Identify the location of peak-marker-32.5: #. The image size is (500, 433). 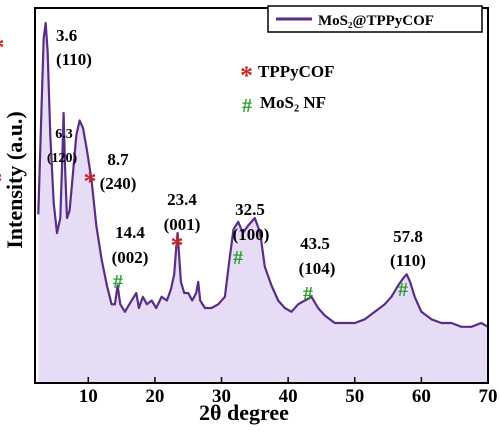
(238, 258).